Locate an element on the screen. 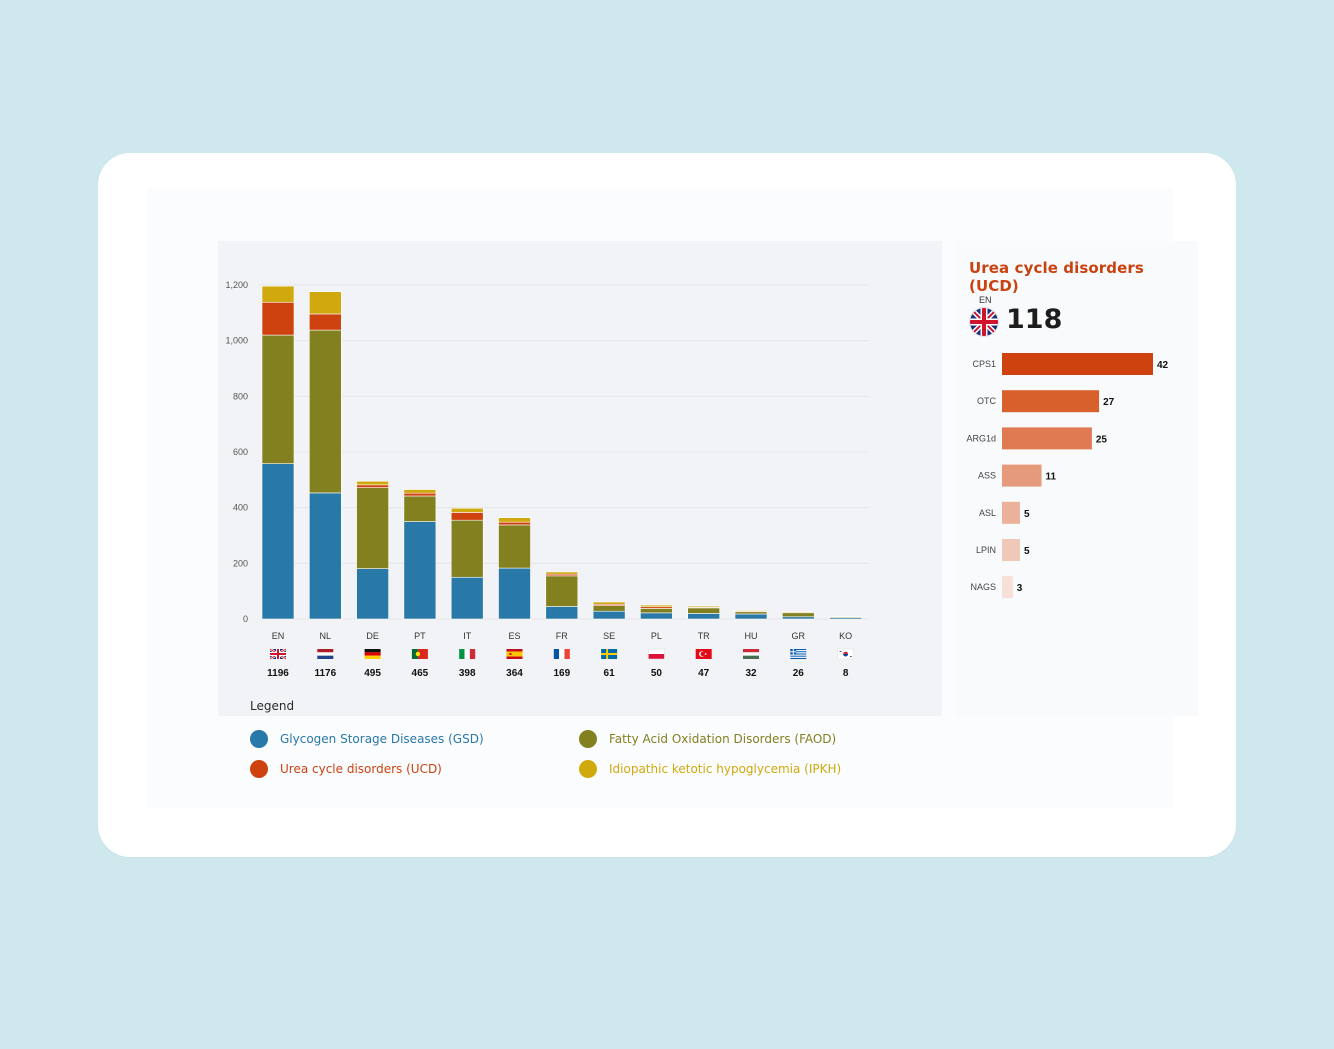 This screenshot has width=1334, height=1049. bars is located at coordinates (561, 452).